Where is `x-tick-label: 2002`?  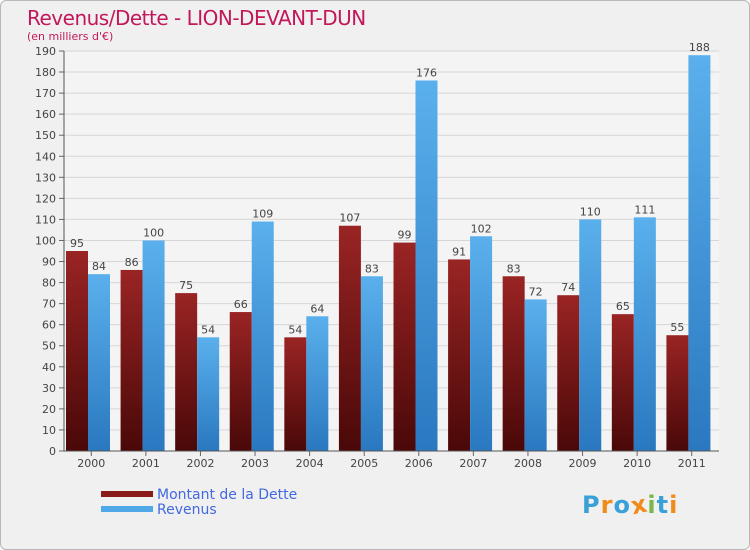 x-tick-label: 2002 is located at coordinates (200, 463).